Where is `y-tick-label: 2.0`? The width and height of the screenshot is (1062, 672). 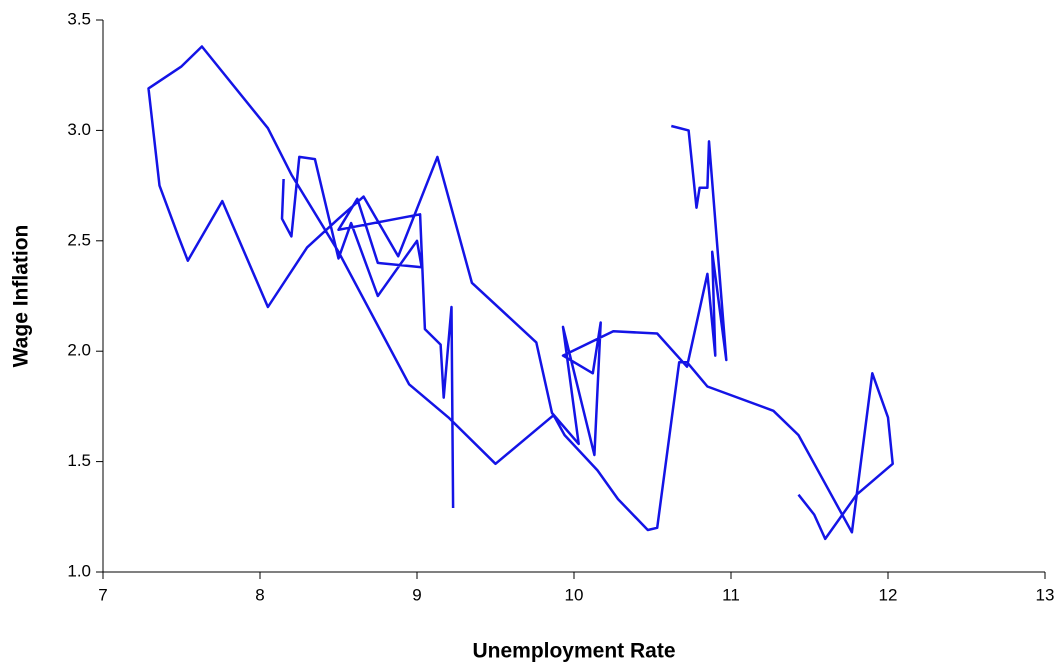
y-tick-label: 2.0 is located at coordinates (79, 350).